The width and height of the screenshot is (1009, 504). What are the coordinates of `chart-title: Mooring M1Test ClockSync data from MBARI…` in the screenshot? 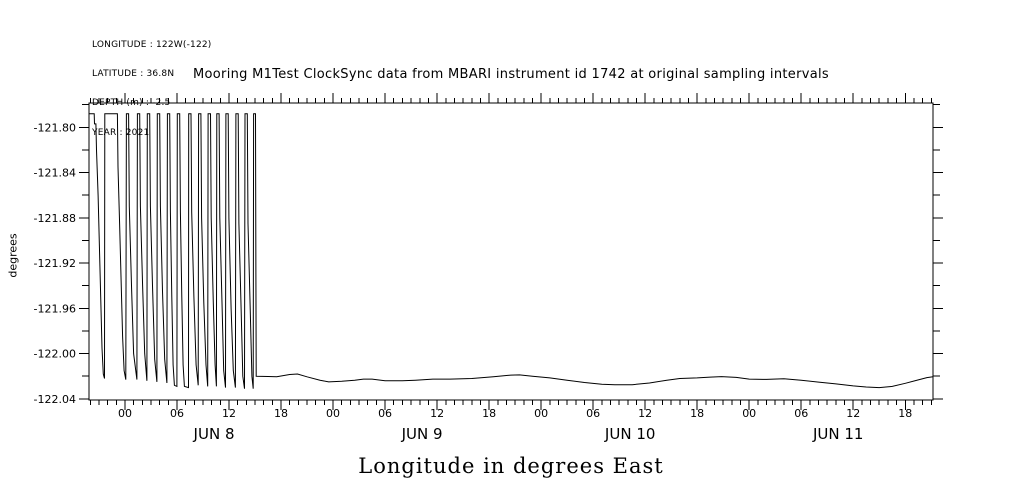 It's located at (511, 74).